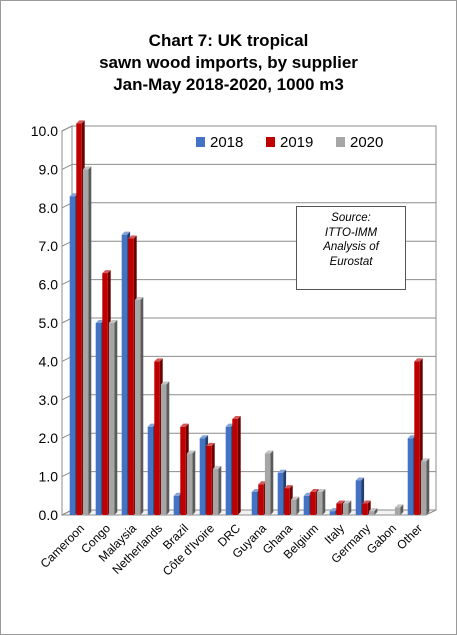 The image size is (457, 635). I want to click on title-line-3: Jan-May 2018-2020, 1000 m3, so click(228, 84).